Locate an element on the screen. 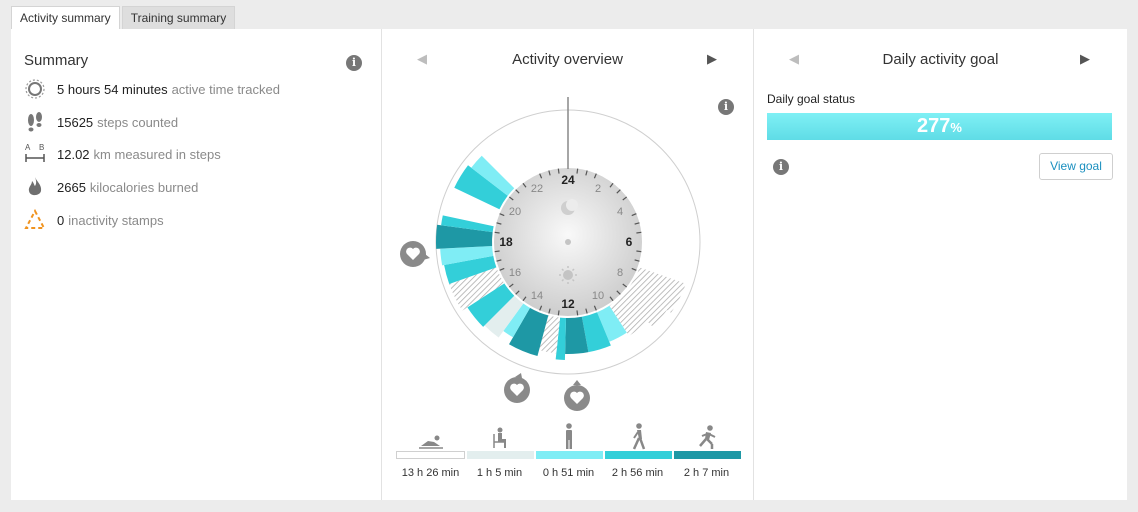  legend-label-resting: 13 h 26 min is located at coordinates (430, 473).